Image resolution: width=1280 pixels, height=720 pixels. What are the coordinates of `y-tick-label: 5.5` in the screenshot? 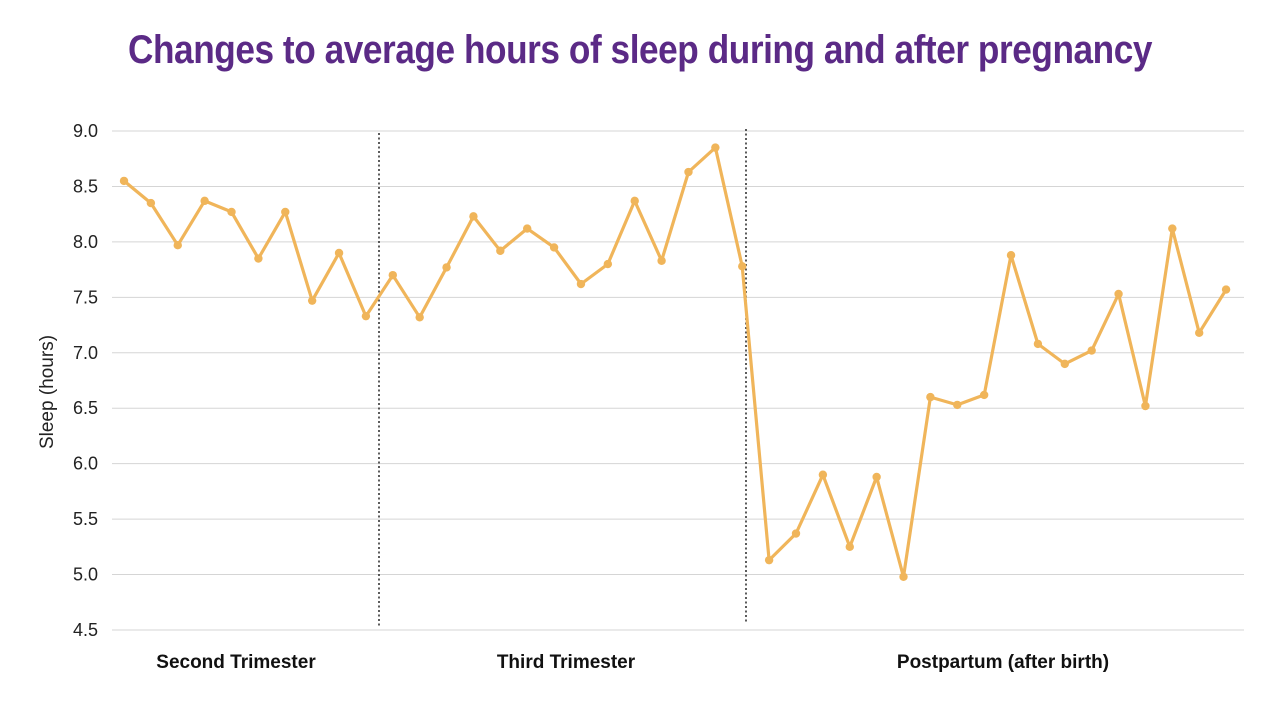 It's located at (85, 519).